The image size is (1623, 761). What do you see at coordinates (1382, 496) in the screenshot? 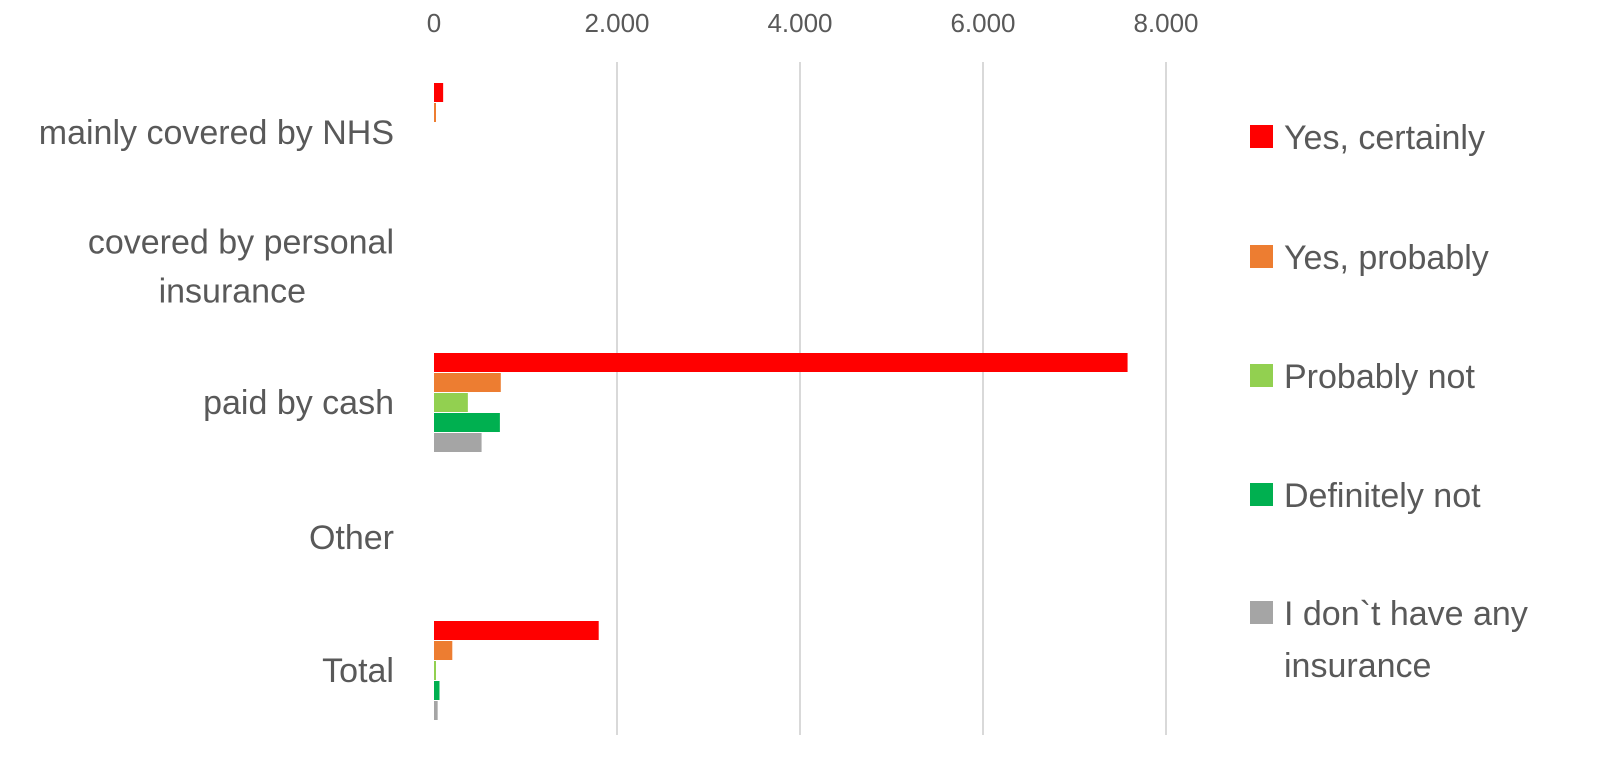
I see `legend-label: Definitely not` at bounding box center [1382, 496].